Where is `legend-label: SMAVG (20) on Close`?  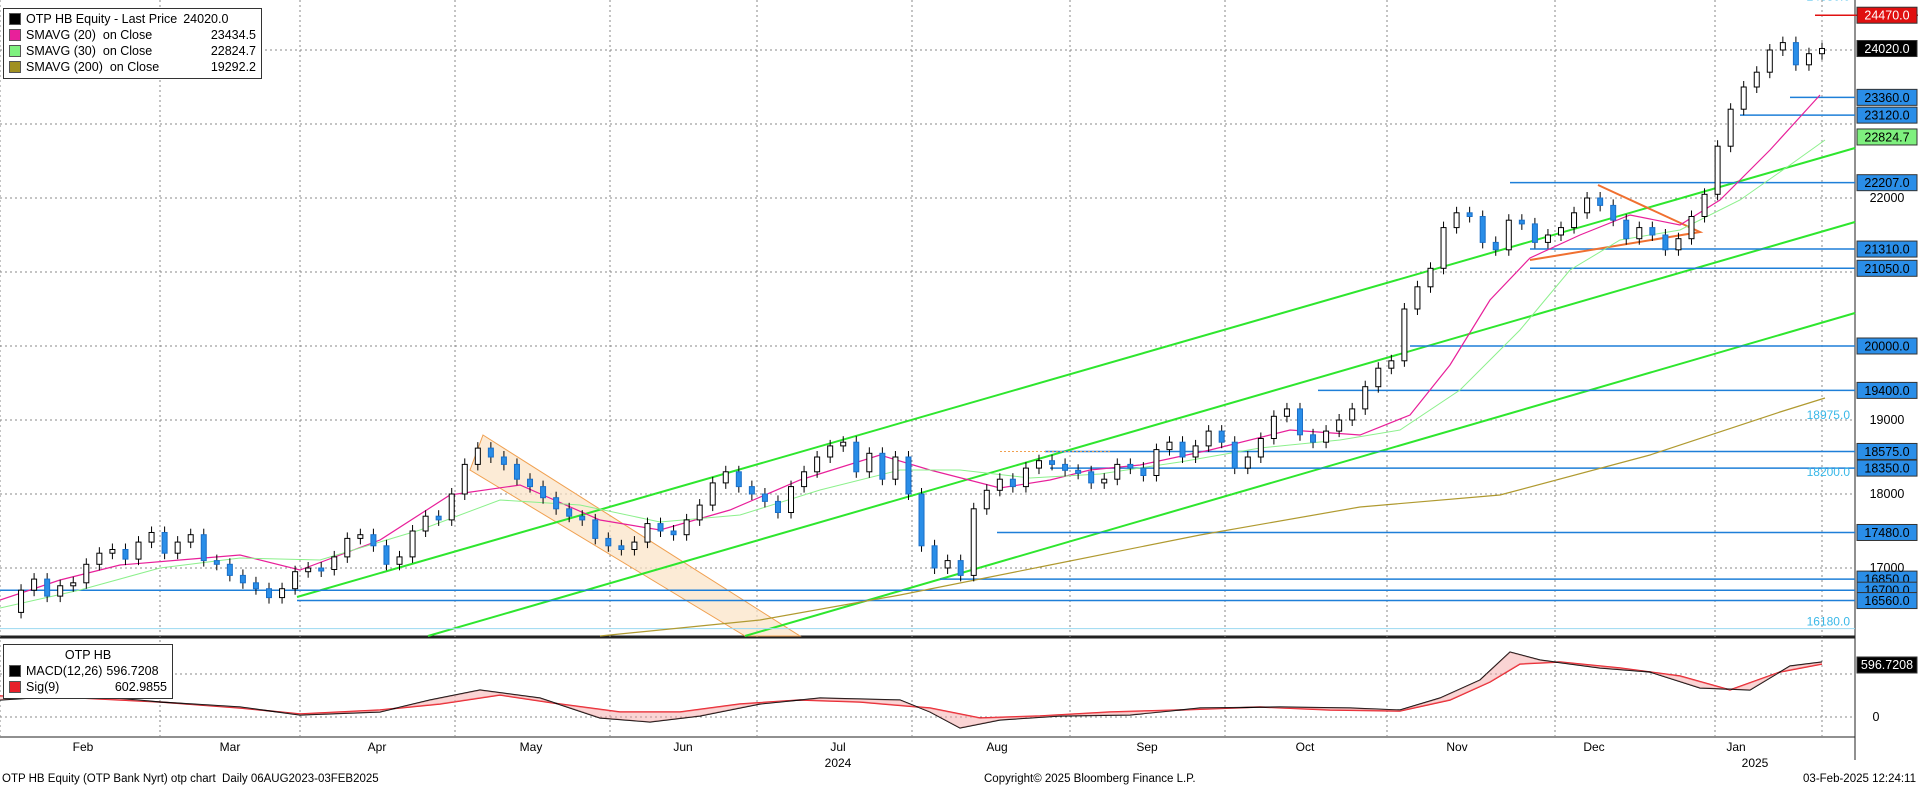 legend-label: SMAVG (20) on Close is located at coordinates (89, 35).